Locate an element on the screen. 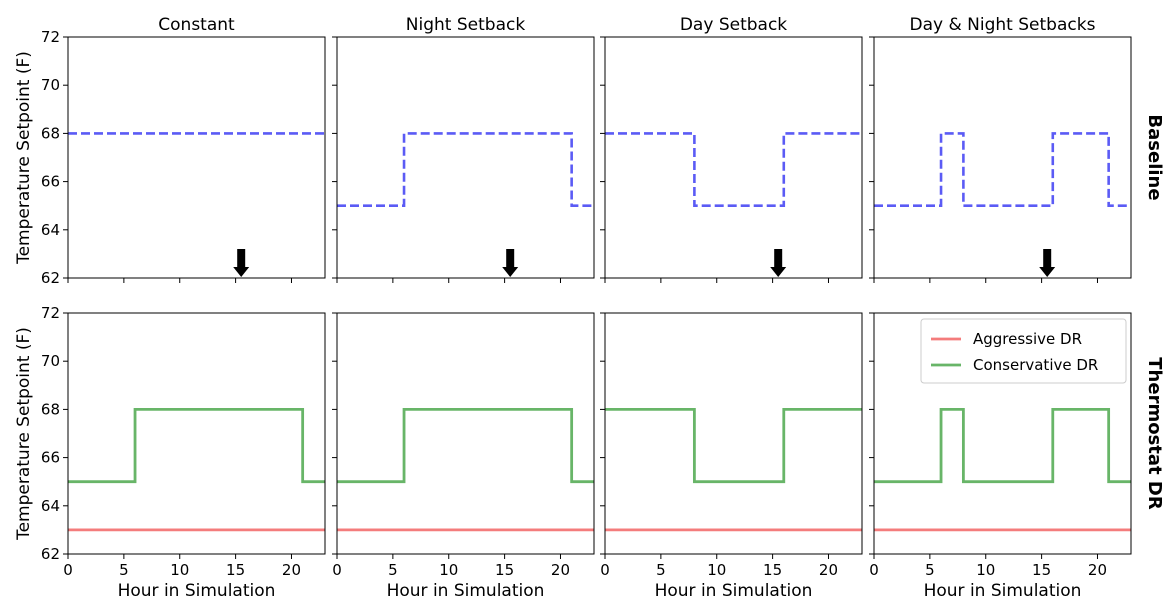  row-label: Thermostat DR is located at coordinates (1153, 433).